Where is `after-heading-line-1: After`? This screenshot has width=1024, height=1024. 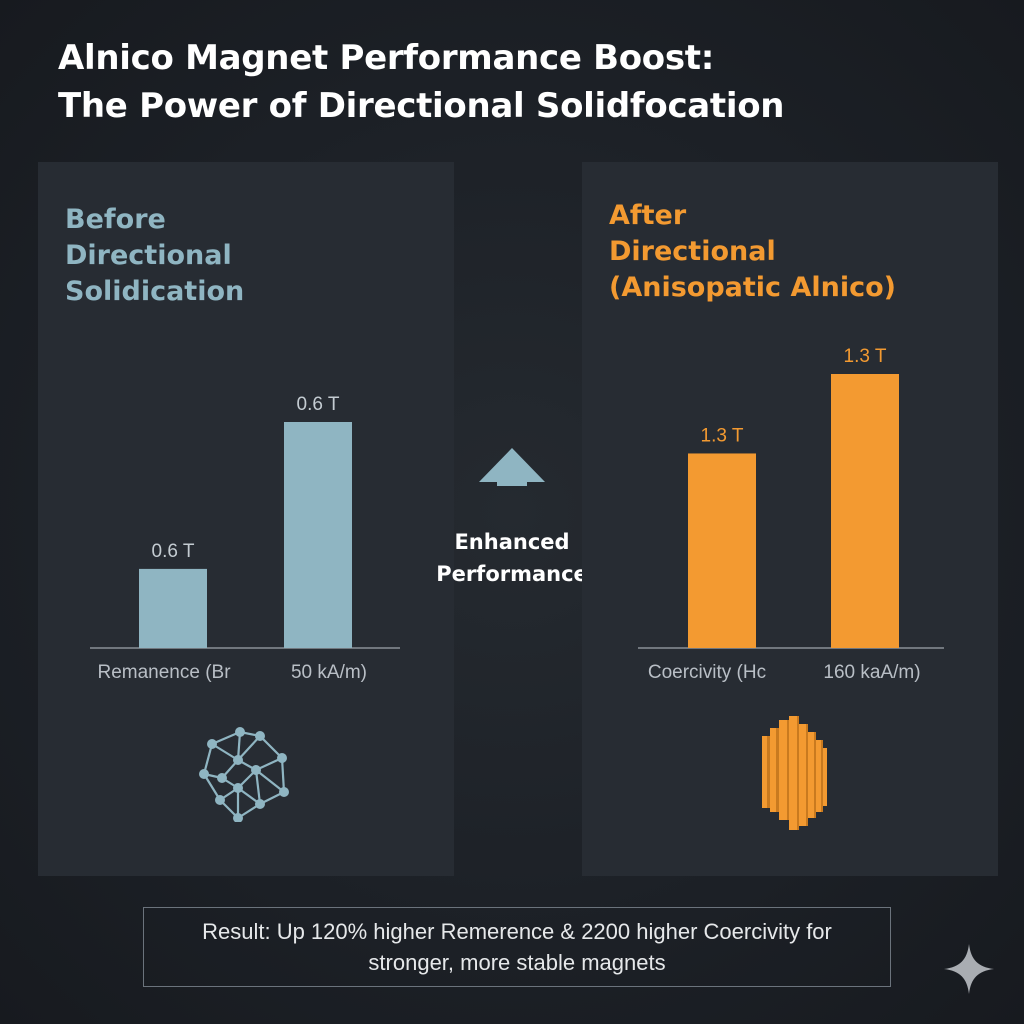 after-heading-line-1: After is located at coordinates (648, 215).